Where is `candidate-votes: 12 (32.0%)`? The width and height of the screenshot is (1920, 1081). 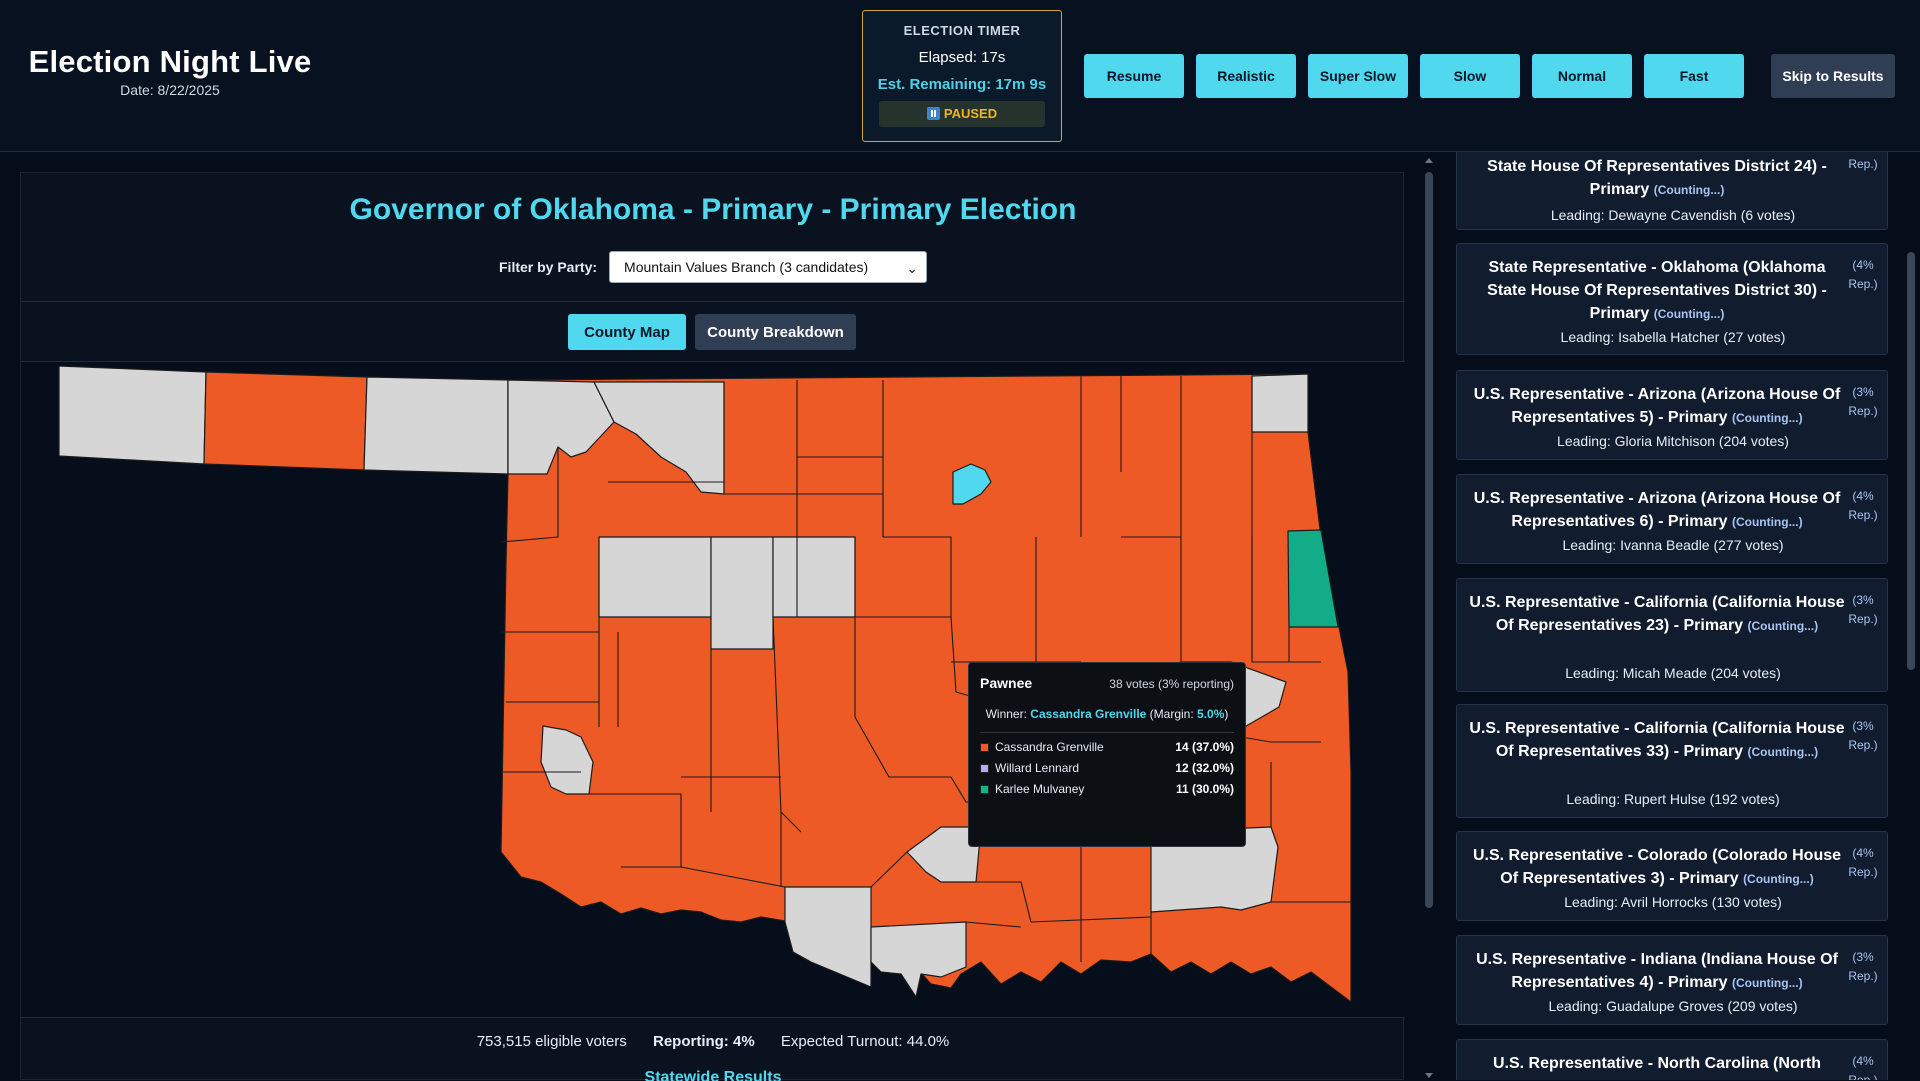
candidate-votes: 12 (32.0%) is located at coordinates (1204, 768).